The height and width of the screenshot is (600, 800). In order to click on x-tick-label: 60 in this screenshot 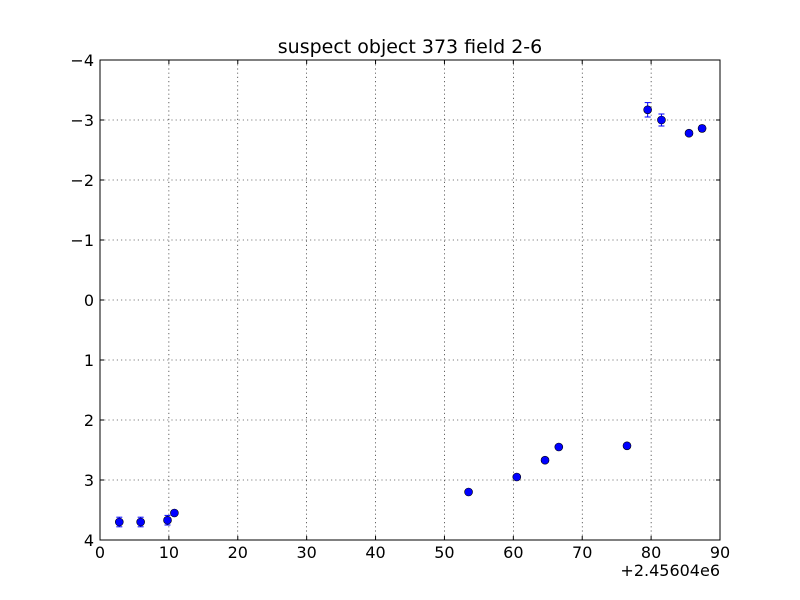, I will do `click(513, 552)`.